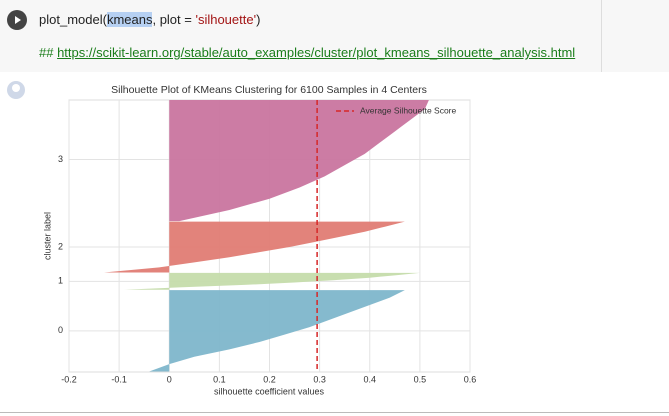 This screenshot has height=416, width=669. What do you see at coordinates (17, 20) in the screenshot?
I see `run-button` at bounding box center [17, 20].